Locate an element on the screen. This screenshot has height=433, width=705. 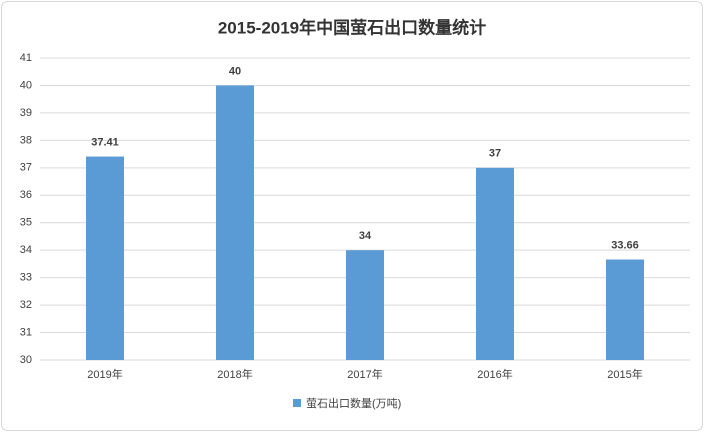
y-tick-label: 38 is located at coordinates (26, 140).